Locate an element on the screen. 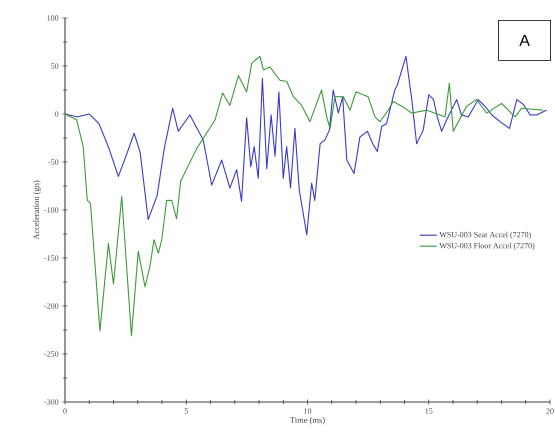 This screenshot has height=441, width=555. x-axis-title: Time (ms) is located at coordinates (307, 420).